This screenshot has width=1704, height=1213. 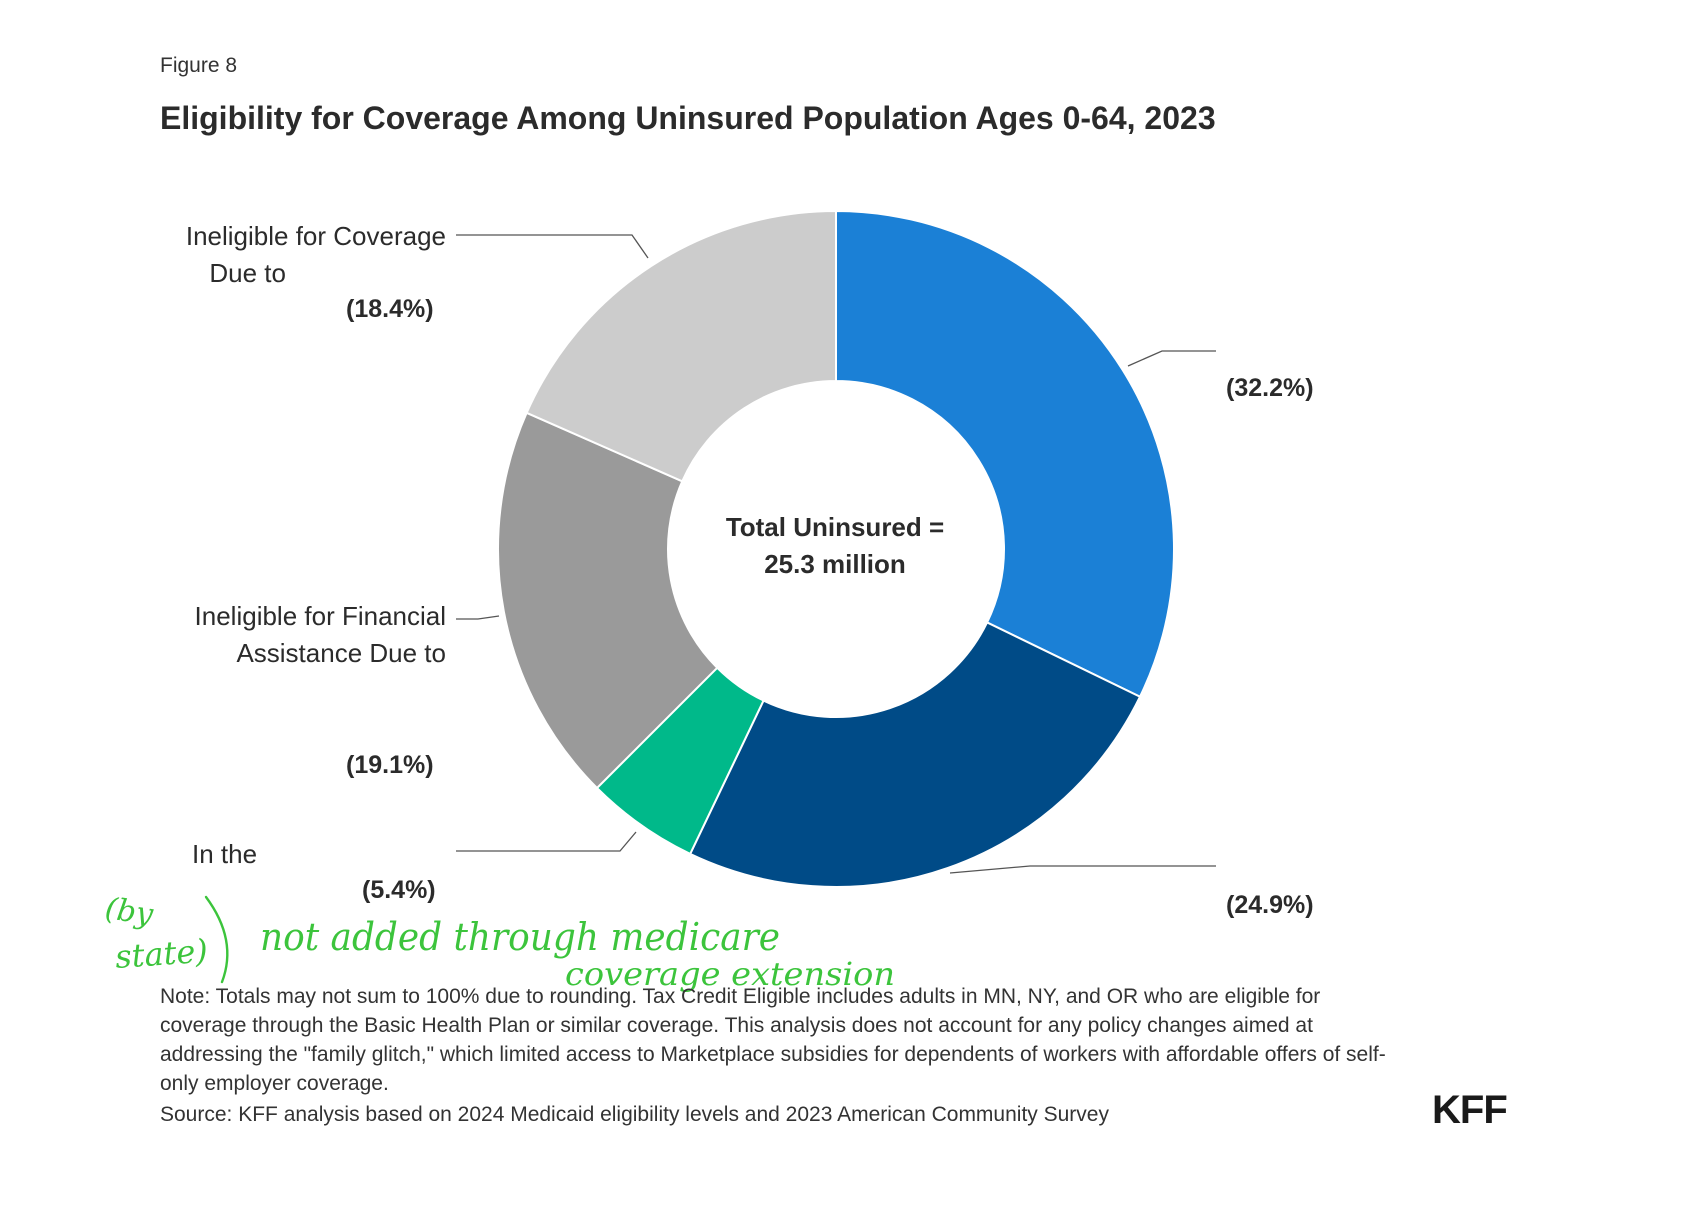 What do you see at coordinates (199, 65) in the screenshot?
I see `figure-label: Figure 8` at bounding box center [199, 65].